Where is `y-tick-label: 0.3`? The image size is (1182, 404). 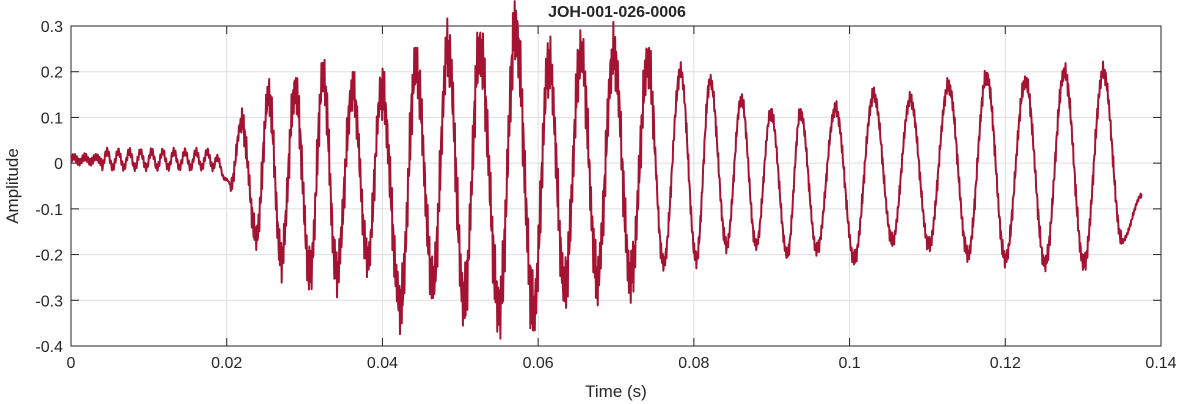
y-tick-label: 0.3 is located at coordinates (52, 27).